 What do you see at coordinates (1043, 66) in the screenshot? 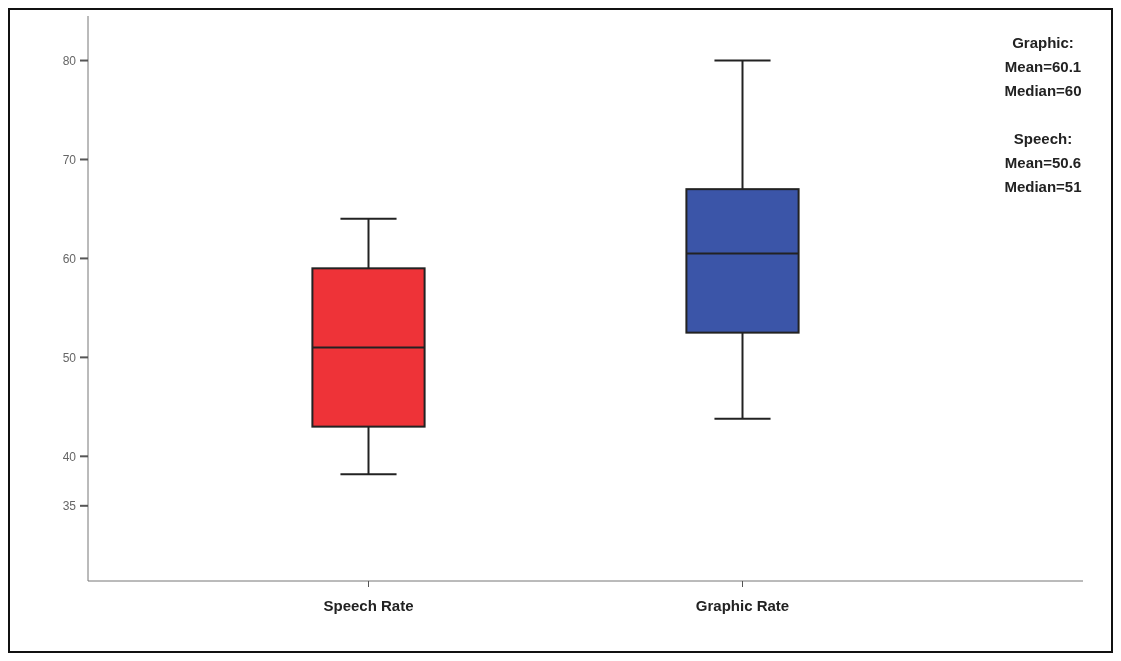
I see `annotation: Graphic: Mean=60.1 Median=60` at bounding box center [1043, 66].